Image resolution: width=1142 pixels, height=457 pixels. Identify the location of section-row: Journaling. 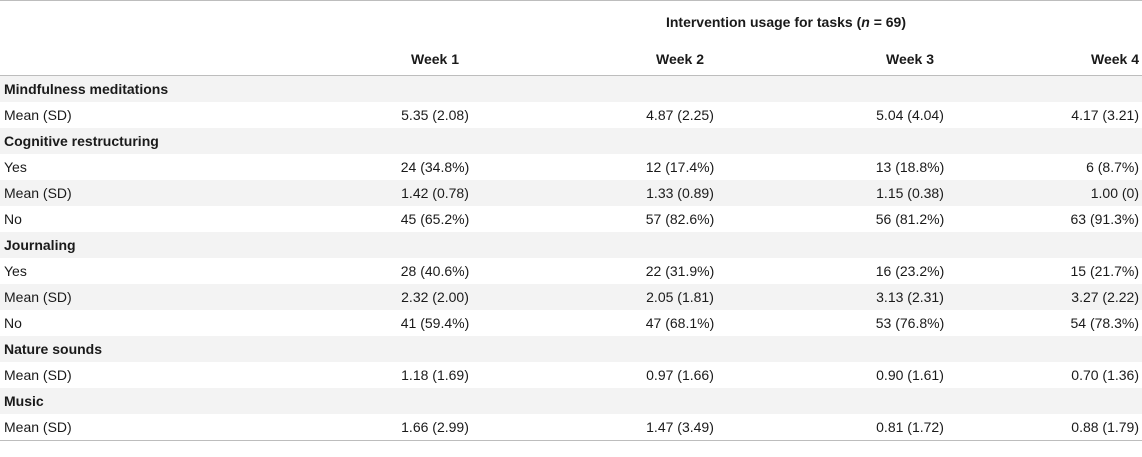
(571, 245).